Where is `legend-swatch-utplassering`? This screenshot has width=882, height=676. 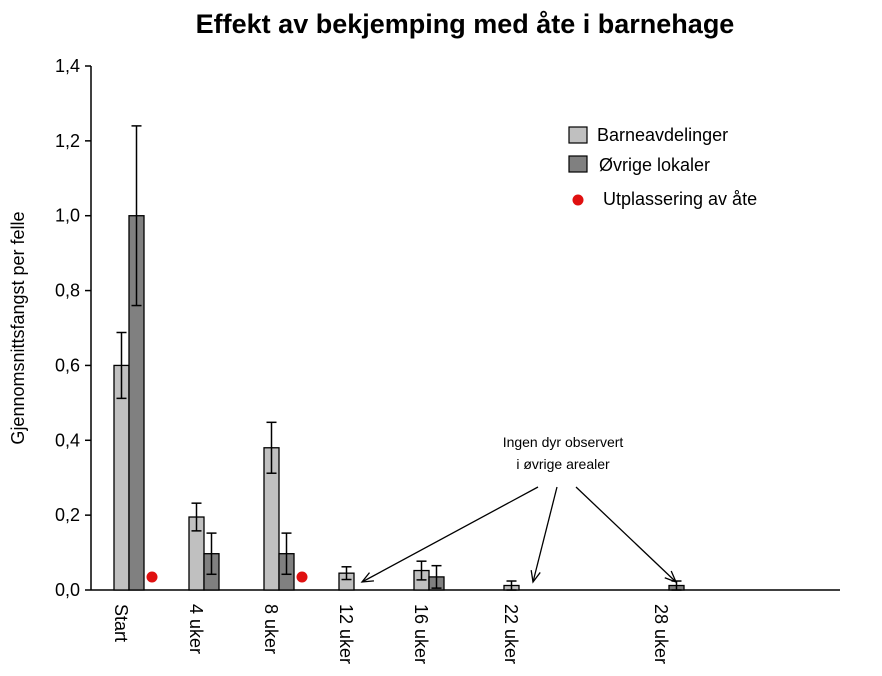
legend-swatch-utplassering is located at coordinates (578, 200).